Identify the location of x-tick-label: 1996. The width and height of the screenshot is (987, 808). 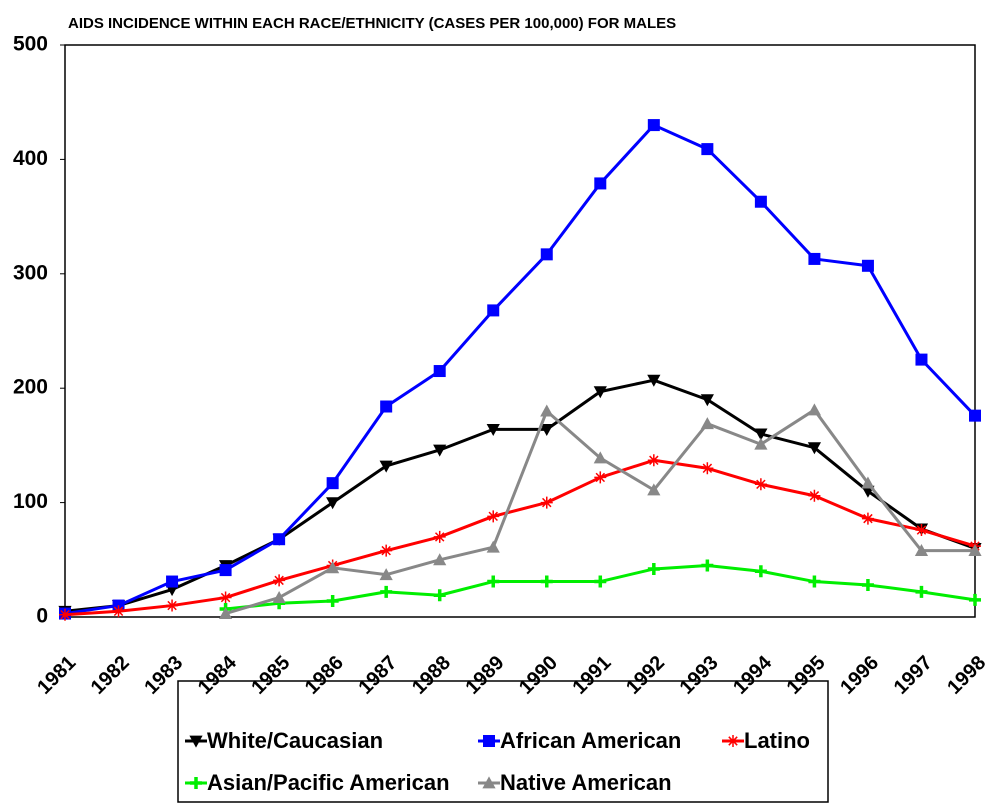
(859, 675).